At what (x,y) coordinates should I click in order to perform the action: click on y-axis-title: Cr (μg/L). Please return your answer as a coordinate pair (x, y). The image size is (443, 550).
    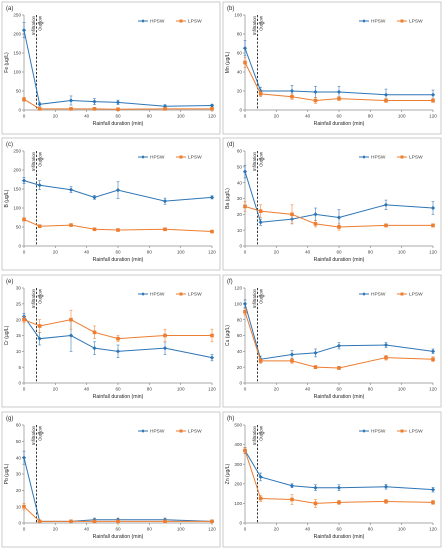
    Looking at the image, I should click on (7, 335).